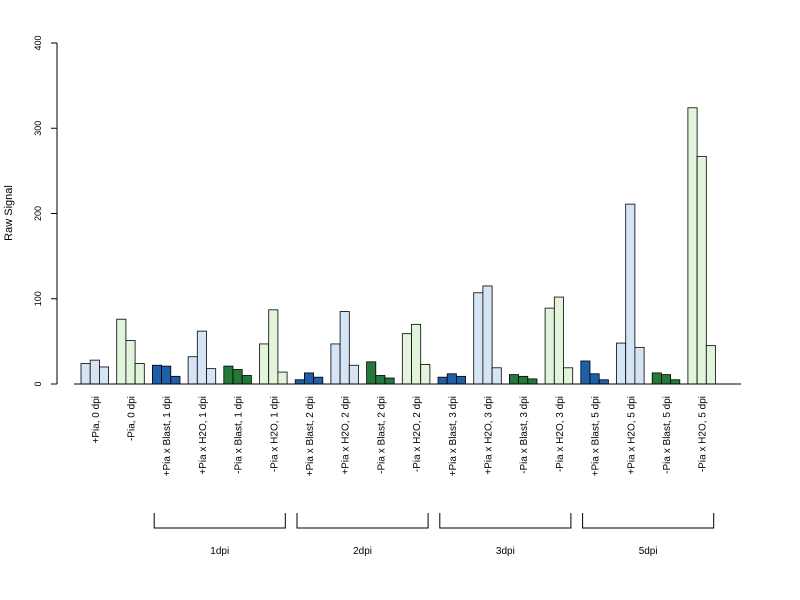 Image resolution: width=800 pixels, height=600 pixels. Describe the element at coordinates (38, 128) in the screenshot. I see `y-tick-label: 300` at that location.